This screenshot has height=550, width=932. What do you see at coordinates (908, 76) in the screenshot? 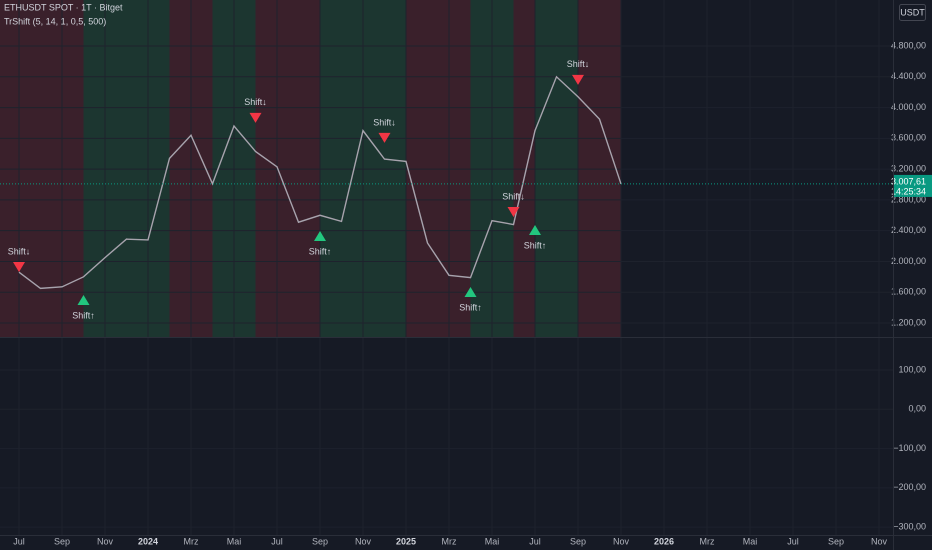
I see `y-tick-label: 4.400,00` at bounding box center [908, 76].